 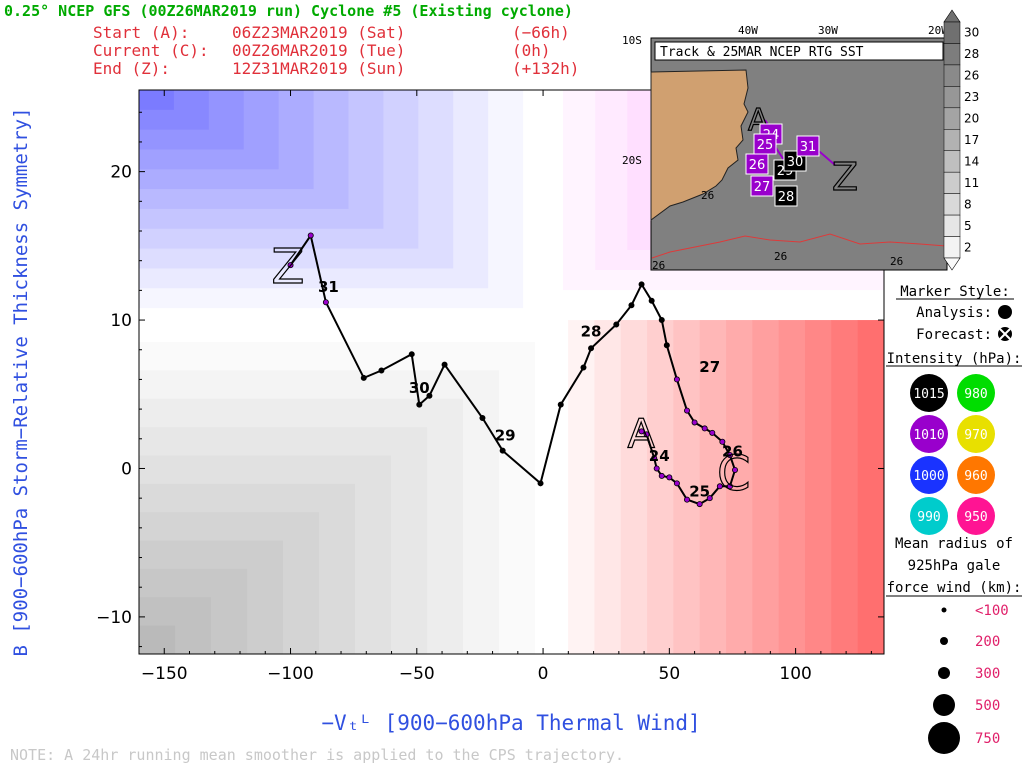 What do you see at coordinates (971, 97) in the screenshot?
I see `colorbar-label: 23` at bounding box center [971, 97].